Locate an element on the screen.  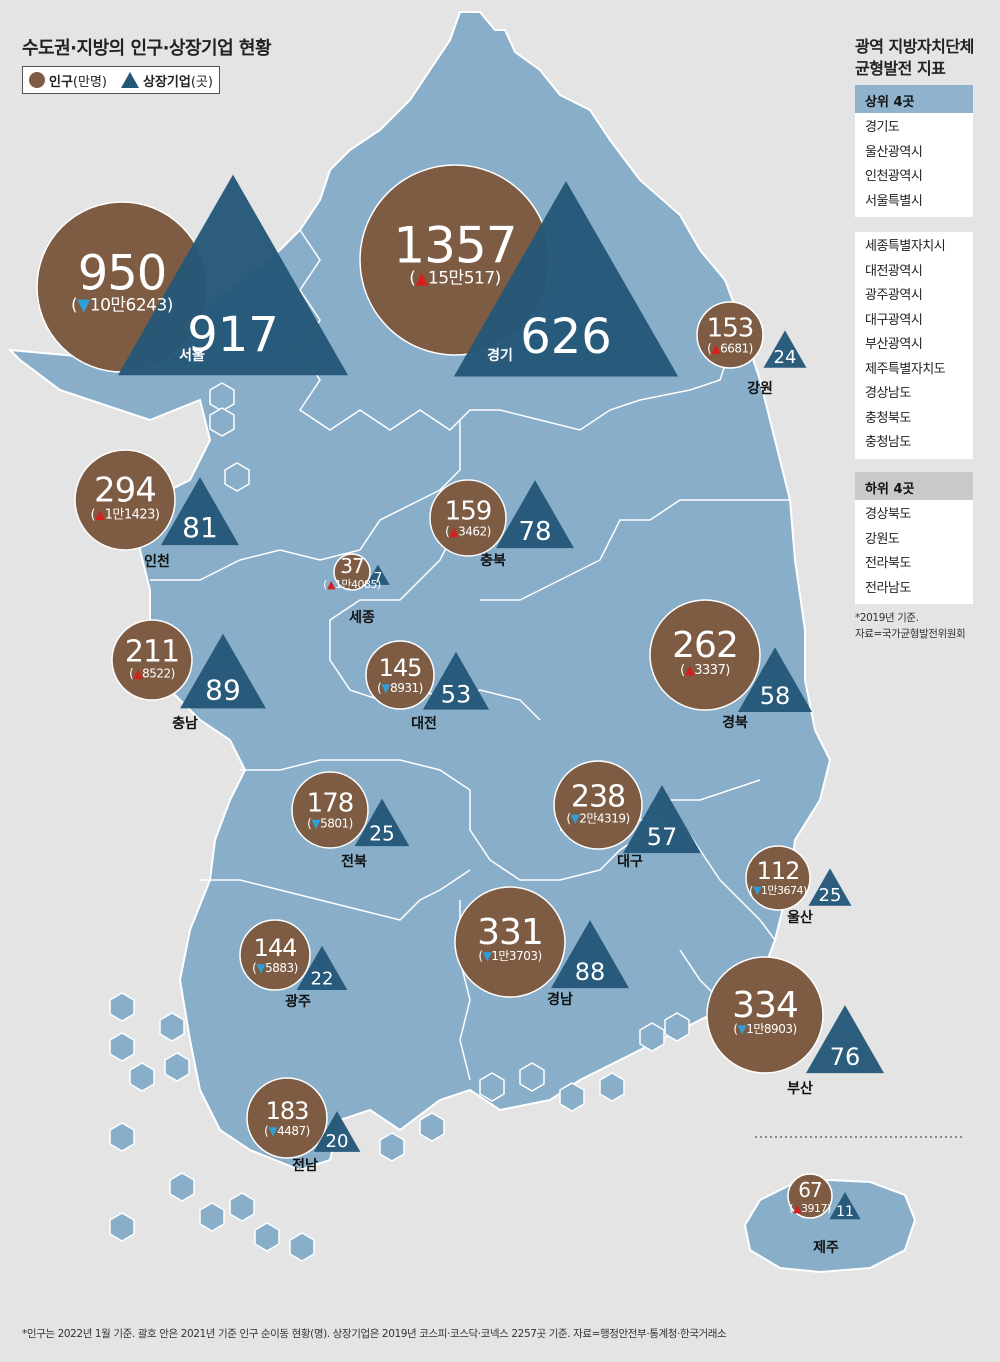
population-change: (▲6681) is located at coordinates (730, 348).